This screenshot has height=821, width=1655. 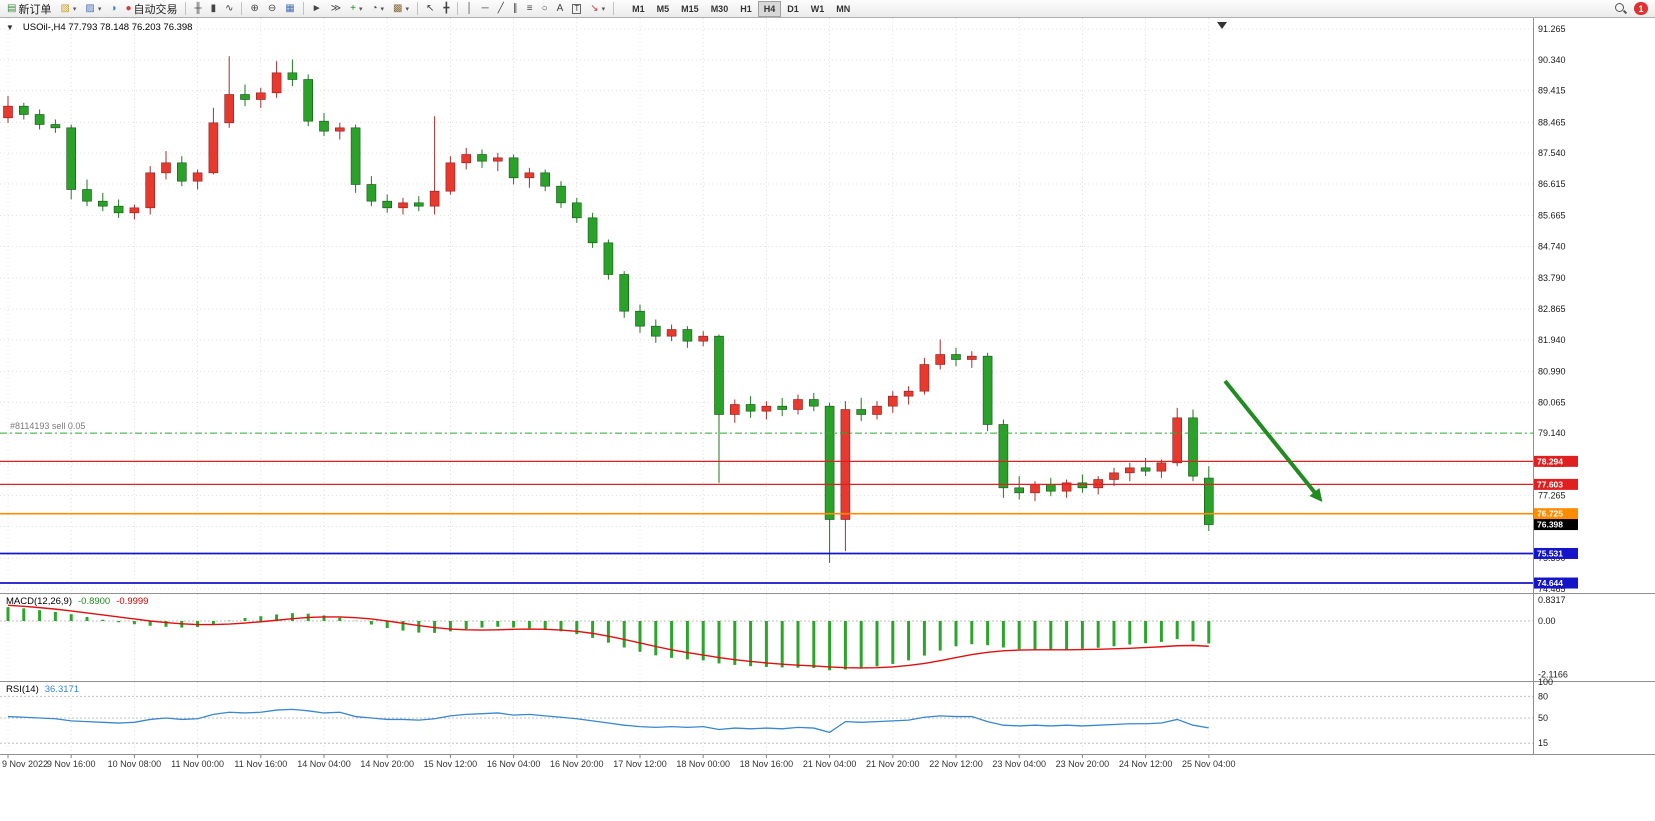 I want to click on text-button: A, so click(x=560, y=9).